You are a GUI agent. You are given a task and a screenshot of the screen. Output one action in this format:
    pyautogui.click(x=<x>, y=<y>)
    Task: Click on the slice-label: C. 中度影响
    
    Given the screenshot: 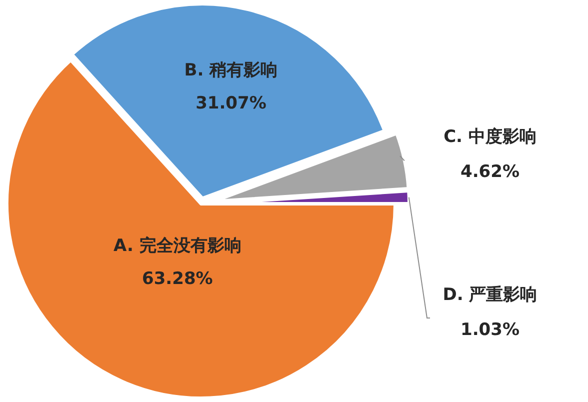 What is the action you would take?
    pyautogui.click(x=490, y=137)
    